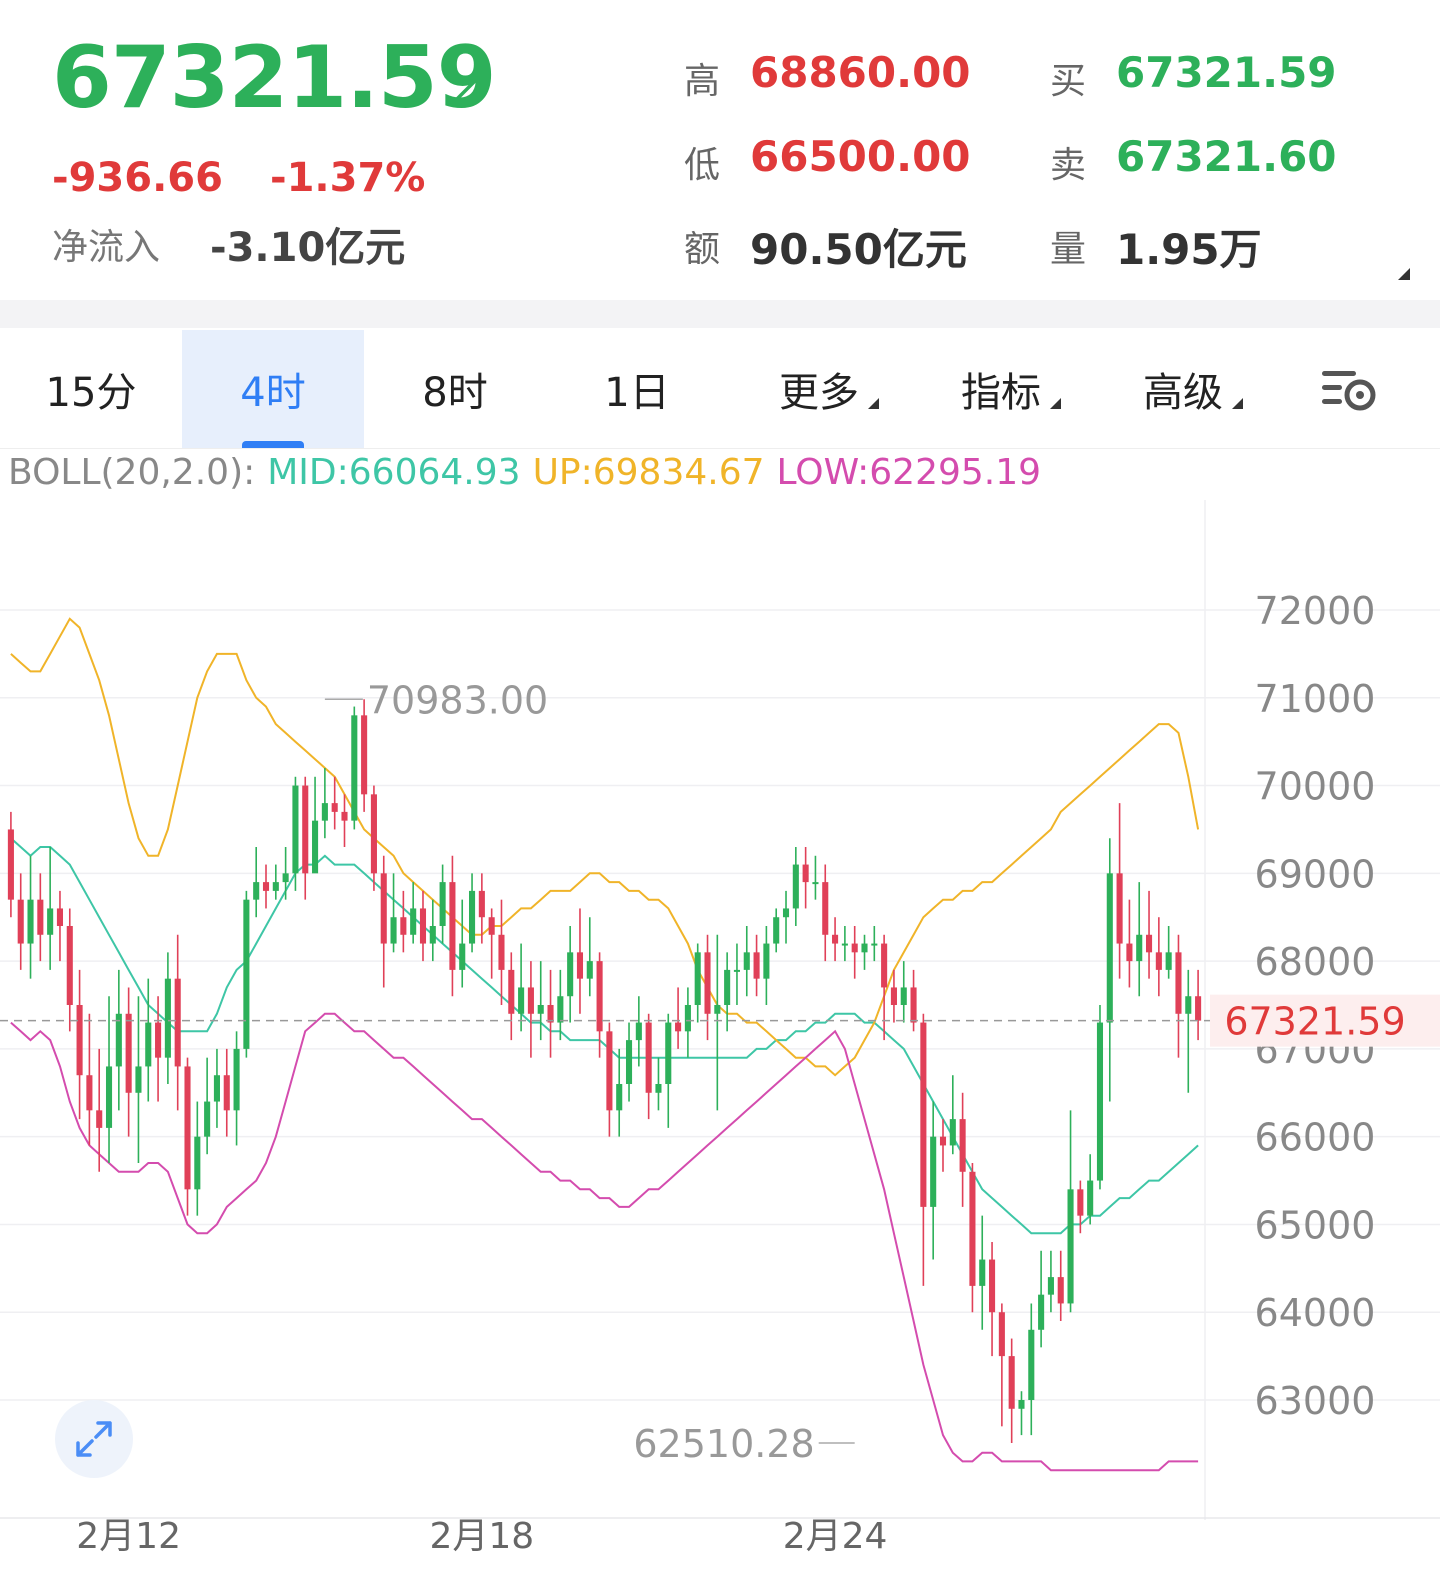  What do you see at coordinates (128, 1536) in the screenshot?
I see `x-tick-label: 2月12` at bounding box center [128, 1536].